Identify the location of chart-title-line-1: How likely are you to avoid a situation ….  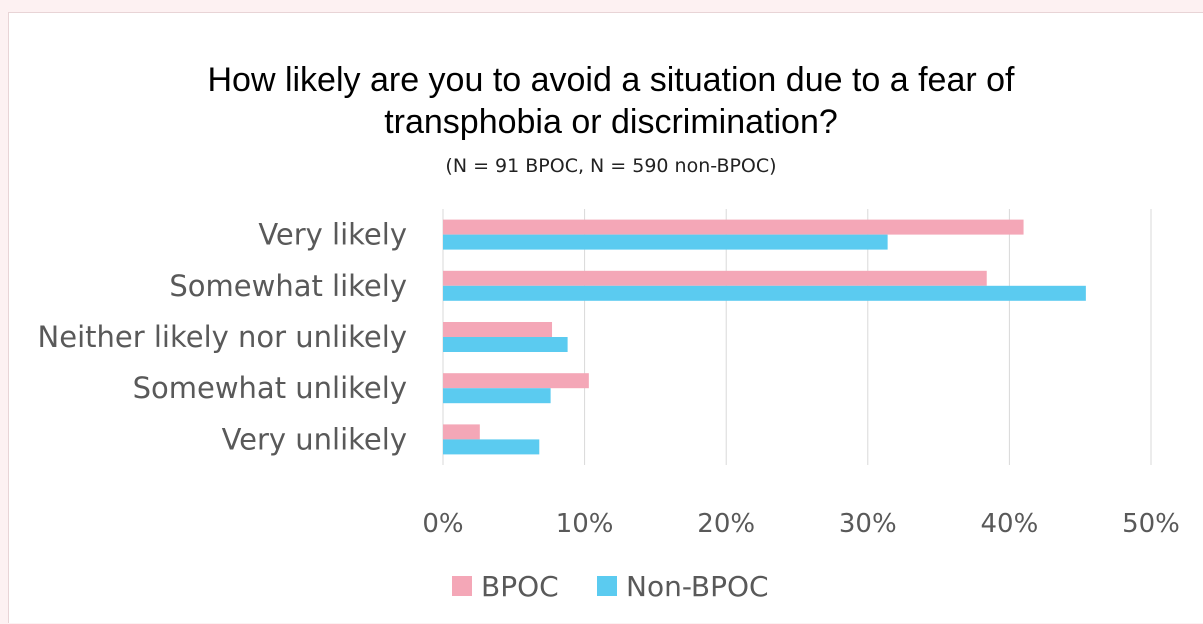
(611, 80).